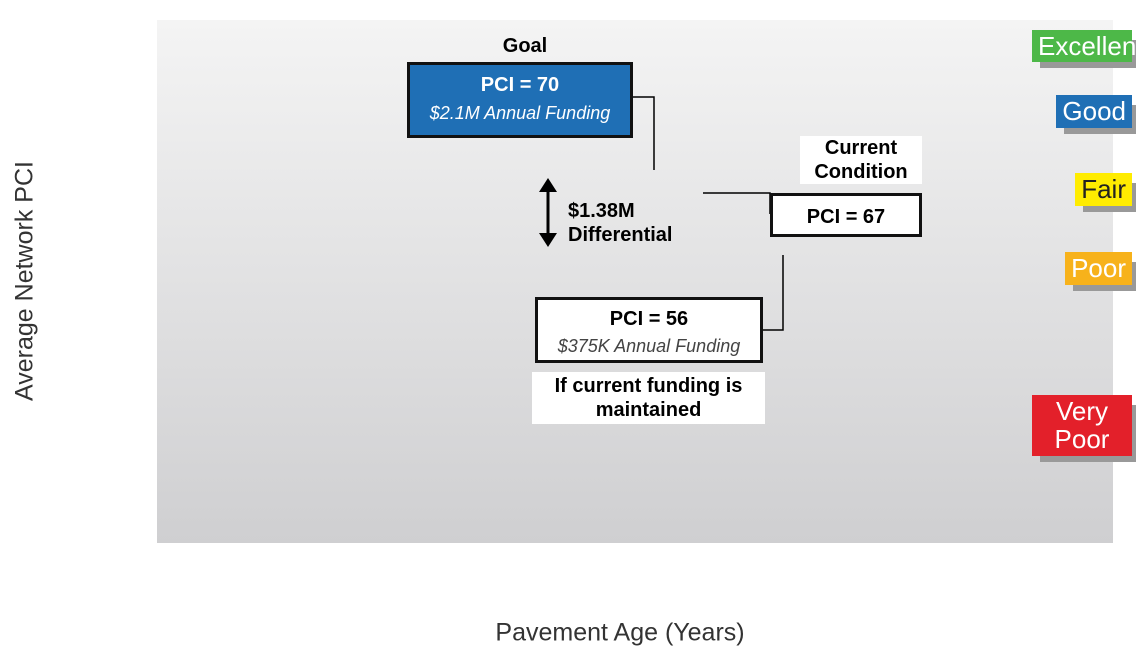  I want to click on band-label: Poor, so click(1098, 268).